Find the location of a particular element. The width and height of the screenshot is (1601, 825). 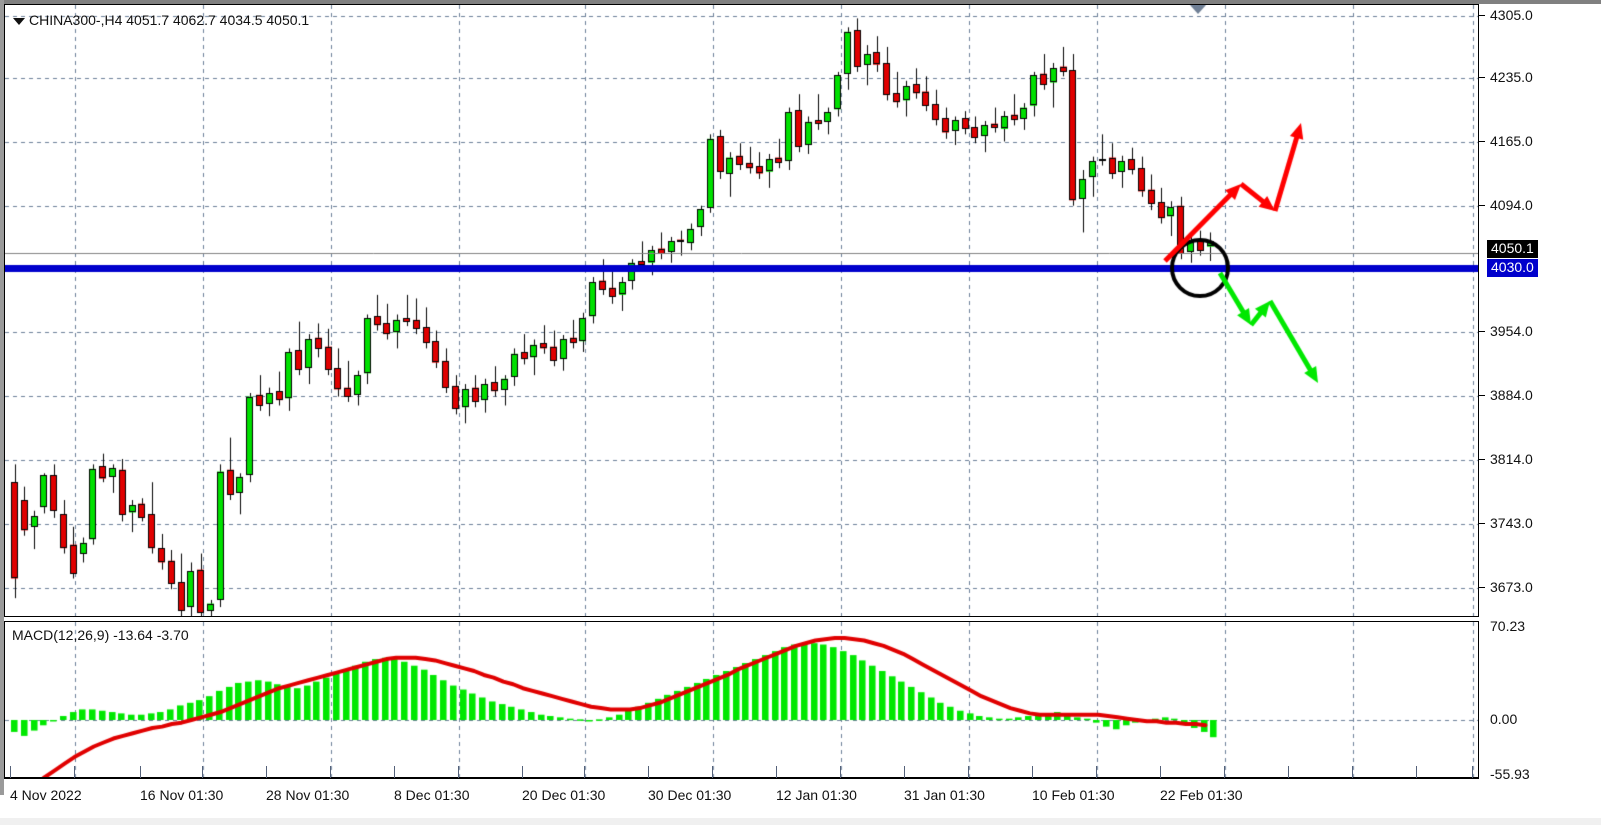

symbol-header: CHINA300-,H4 4051.7 4062.7 4034.5 4050.1 is located at coordinates (169, 20).